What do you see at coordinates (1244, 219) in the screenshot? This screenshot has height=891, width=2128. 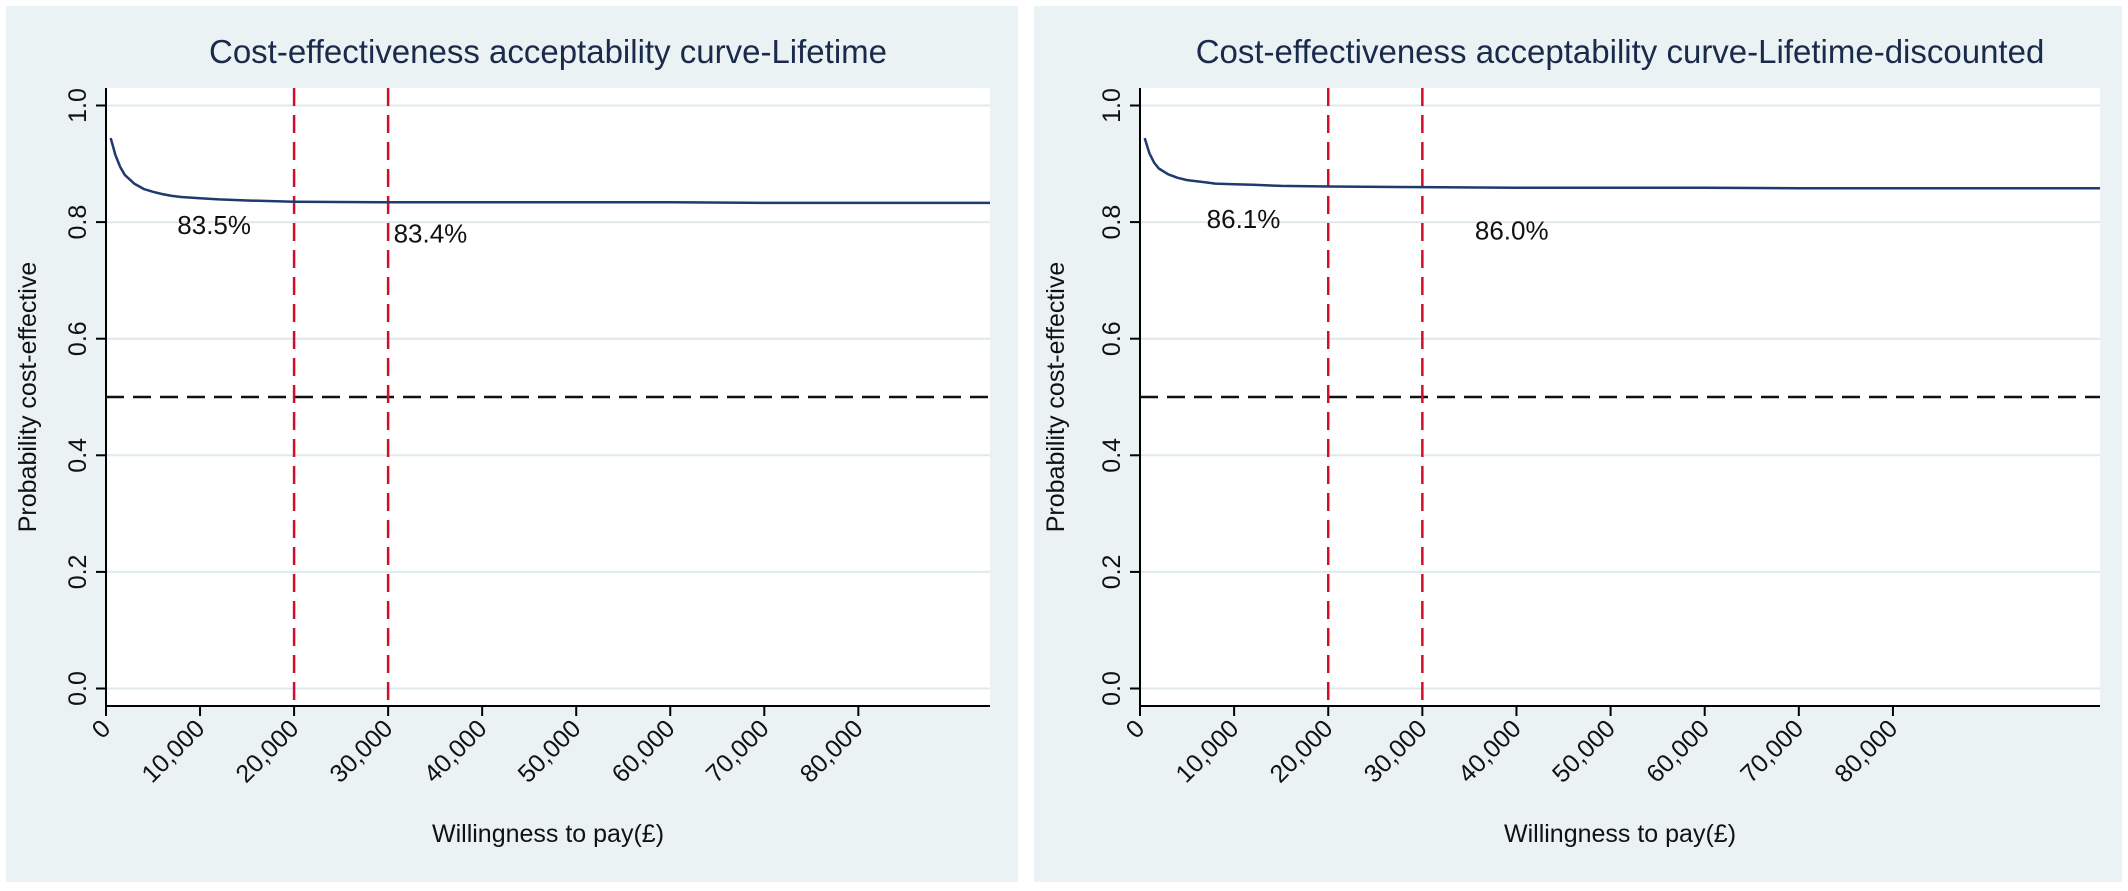 I see `probability-annotation: 86.1%` at bounding box center [1244, 219].